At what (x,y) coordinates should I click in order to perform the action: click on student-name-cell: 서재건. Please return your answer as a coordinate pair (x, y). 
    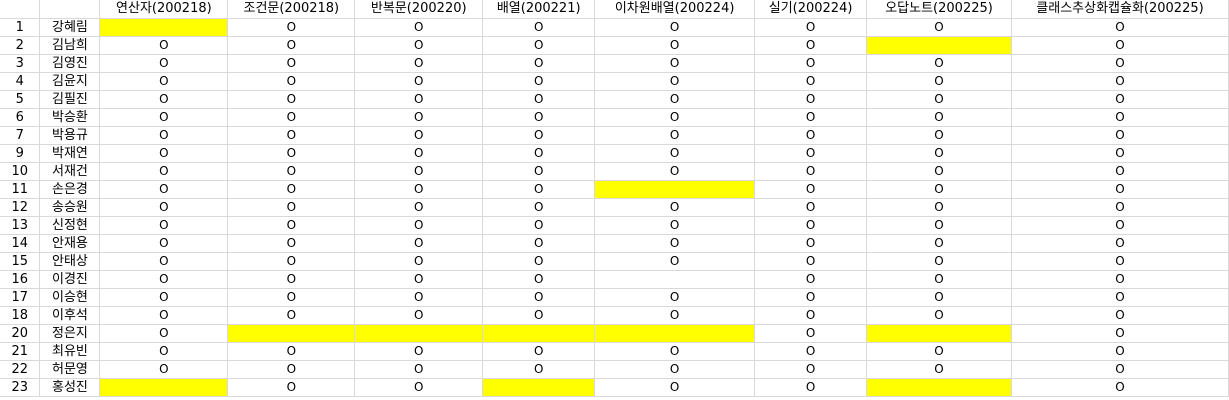
    Looking at the image, I should click on (70, 171).